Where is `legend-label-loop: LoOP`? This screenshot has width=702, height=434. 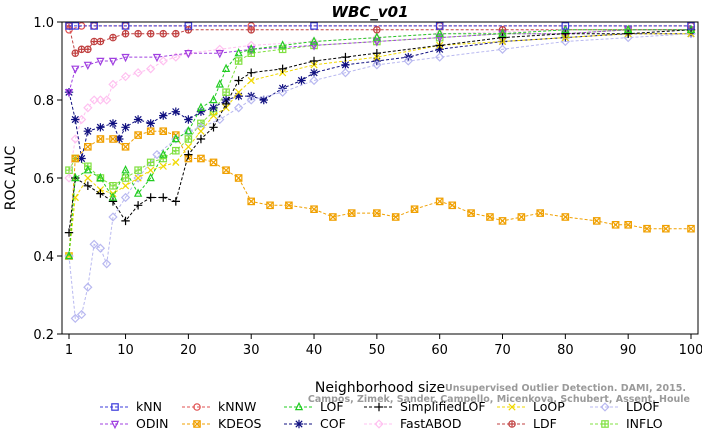
legend-label-loop: LoOP is located at coordinates (549, 406).